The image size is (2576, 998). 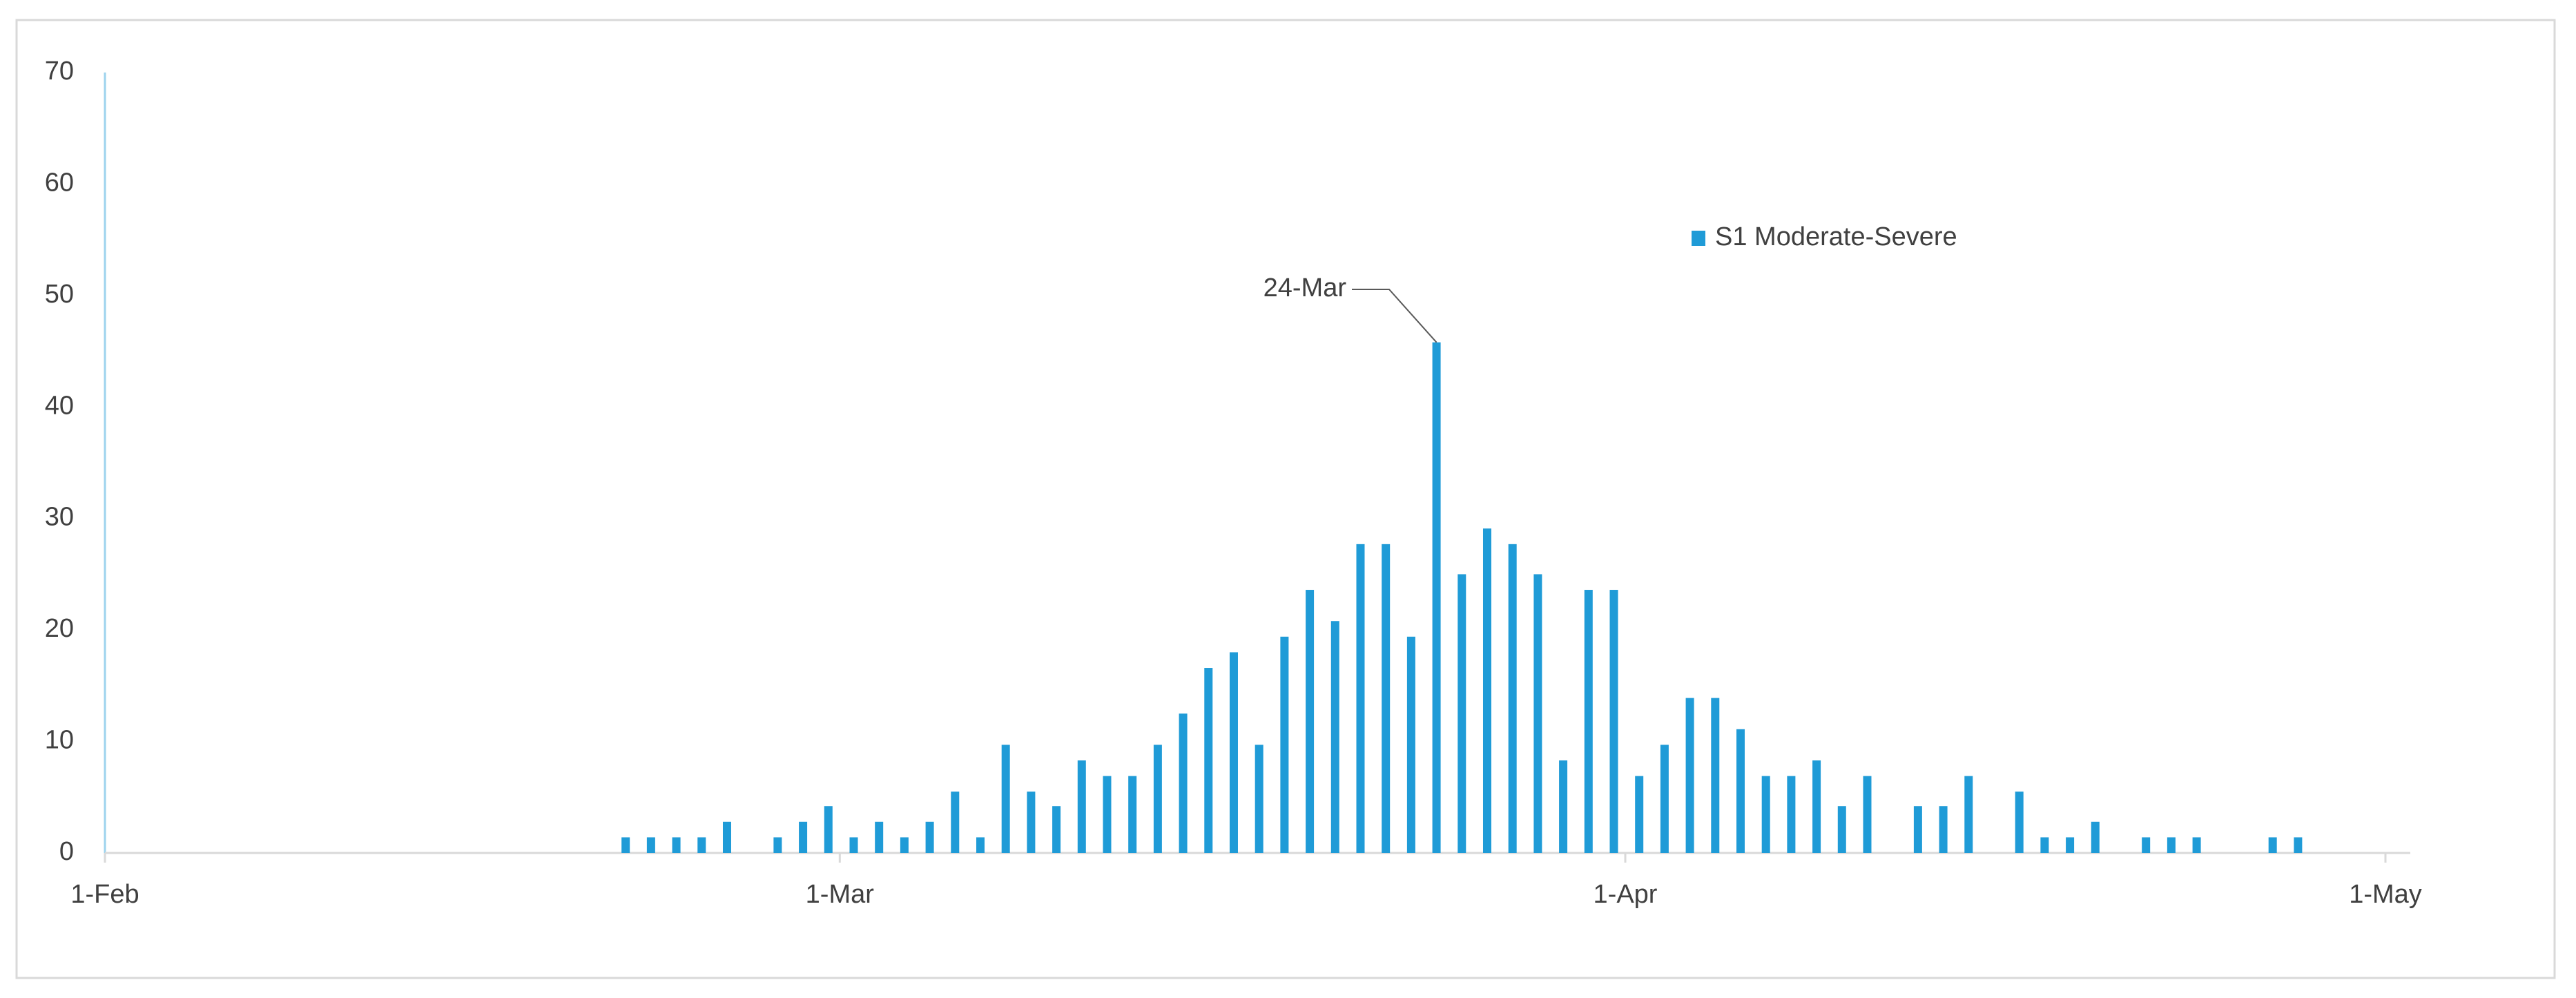 I want to click on x-tick-label: 1-May, so click(x=2385, y=894).